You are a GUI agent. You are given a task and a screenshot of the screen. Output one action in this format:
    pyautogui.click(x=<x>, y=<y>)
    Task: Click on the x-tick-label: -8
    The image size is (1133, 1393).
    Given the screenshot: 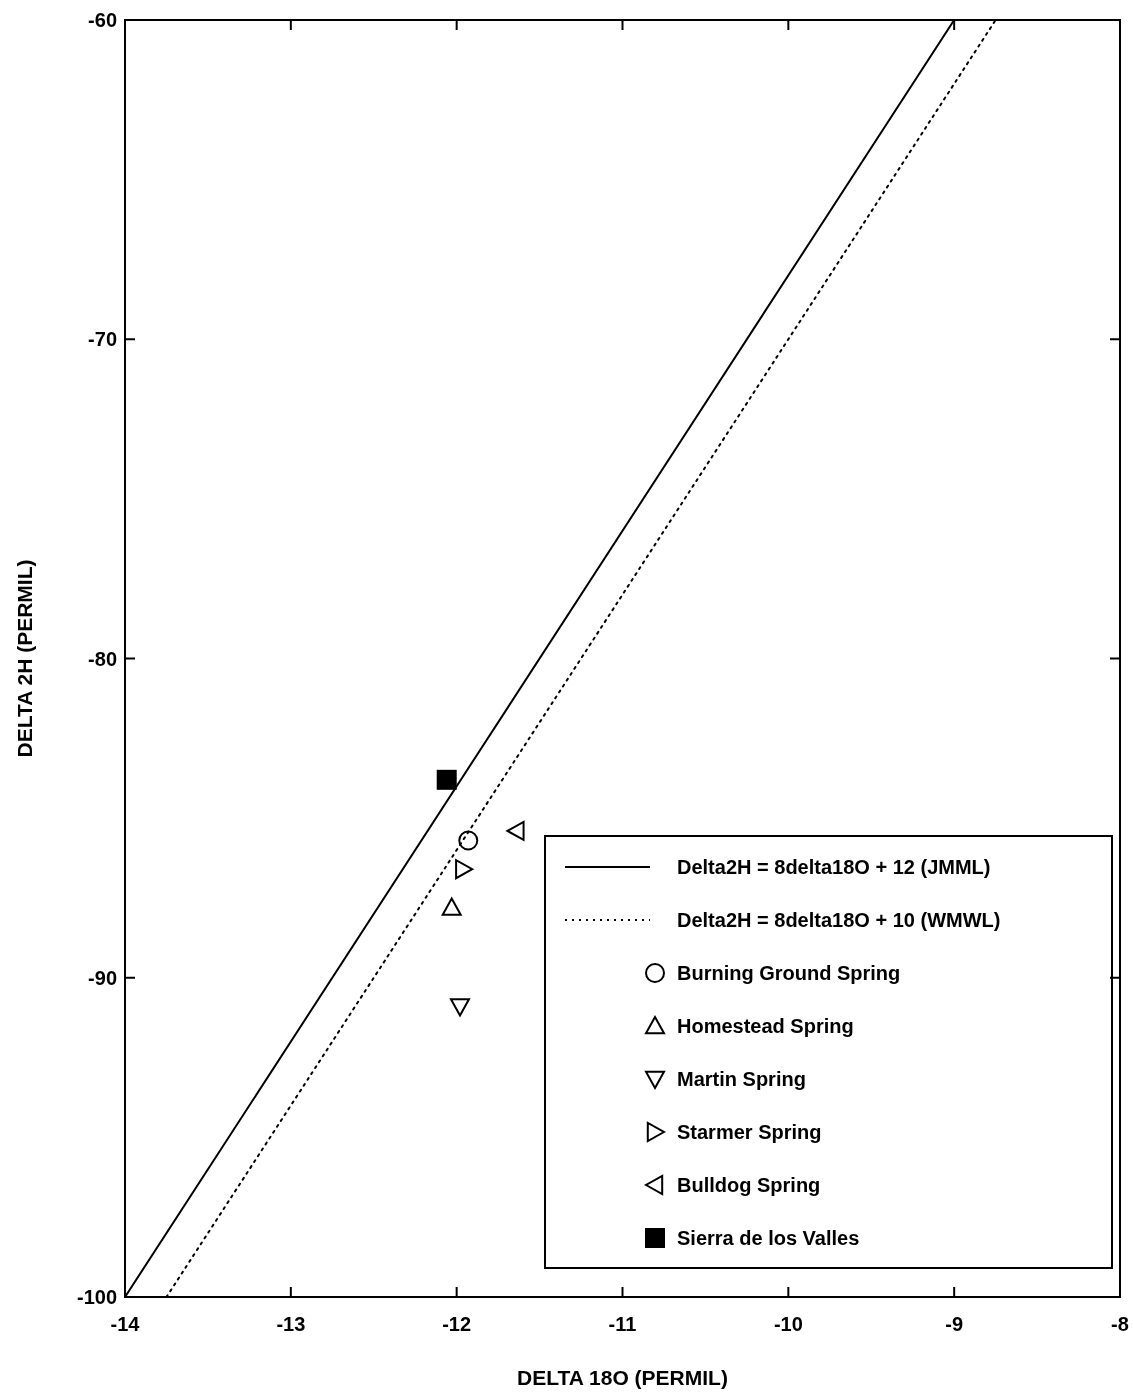 What is the action you would take?
    pyautogui.click(x=1120, y=1324)
    